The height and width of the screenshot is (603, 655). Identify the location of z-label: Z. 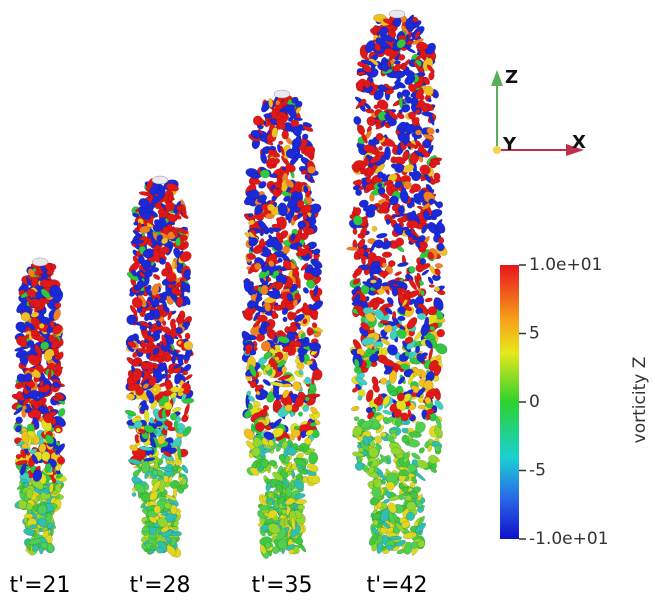
(511, 77).